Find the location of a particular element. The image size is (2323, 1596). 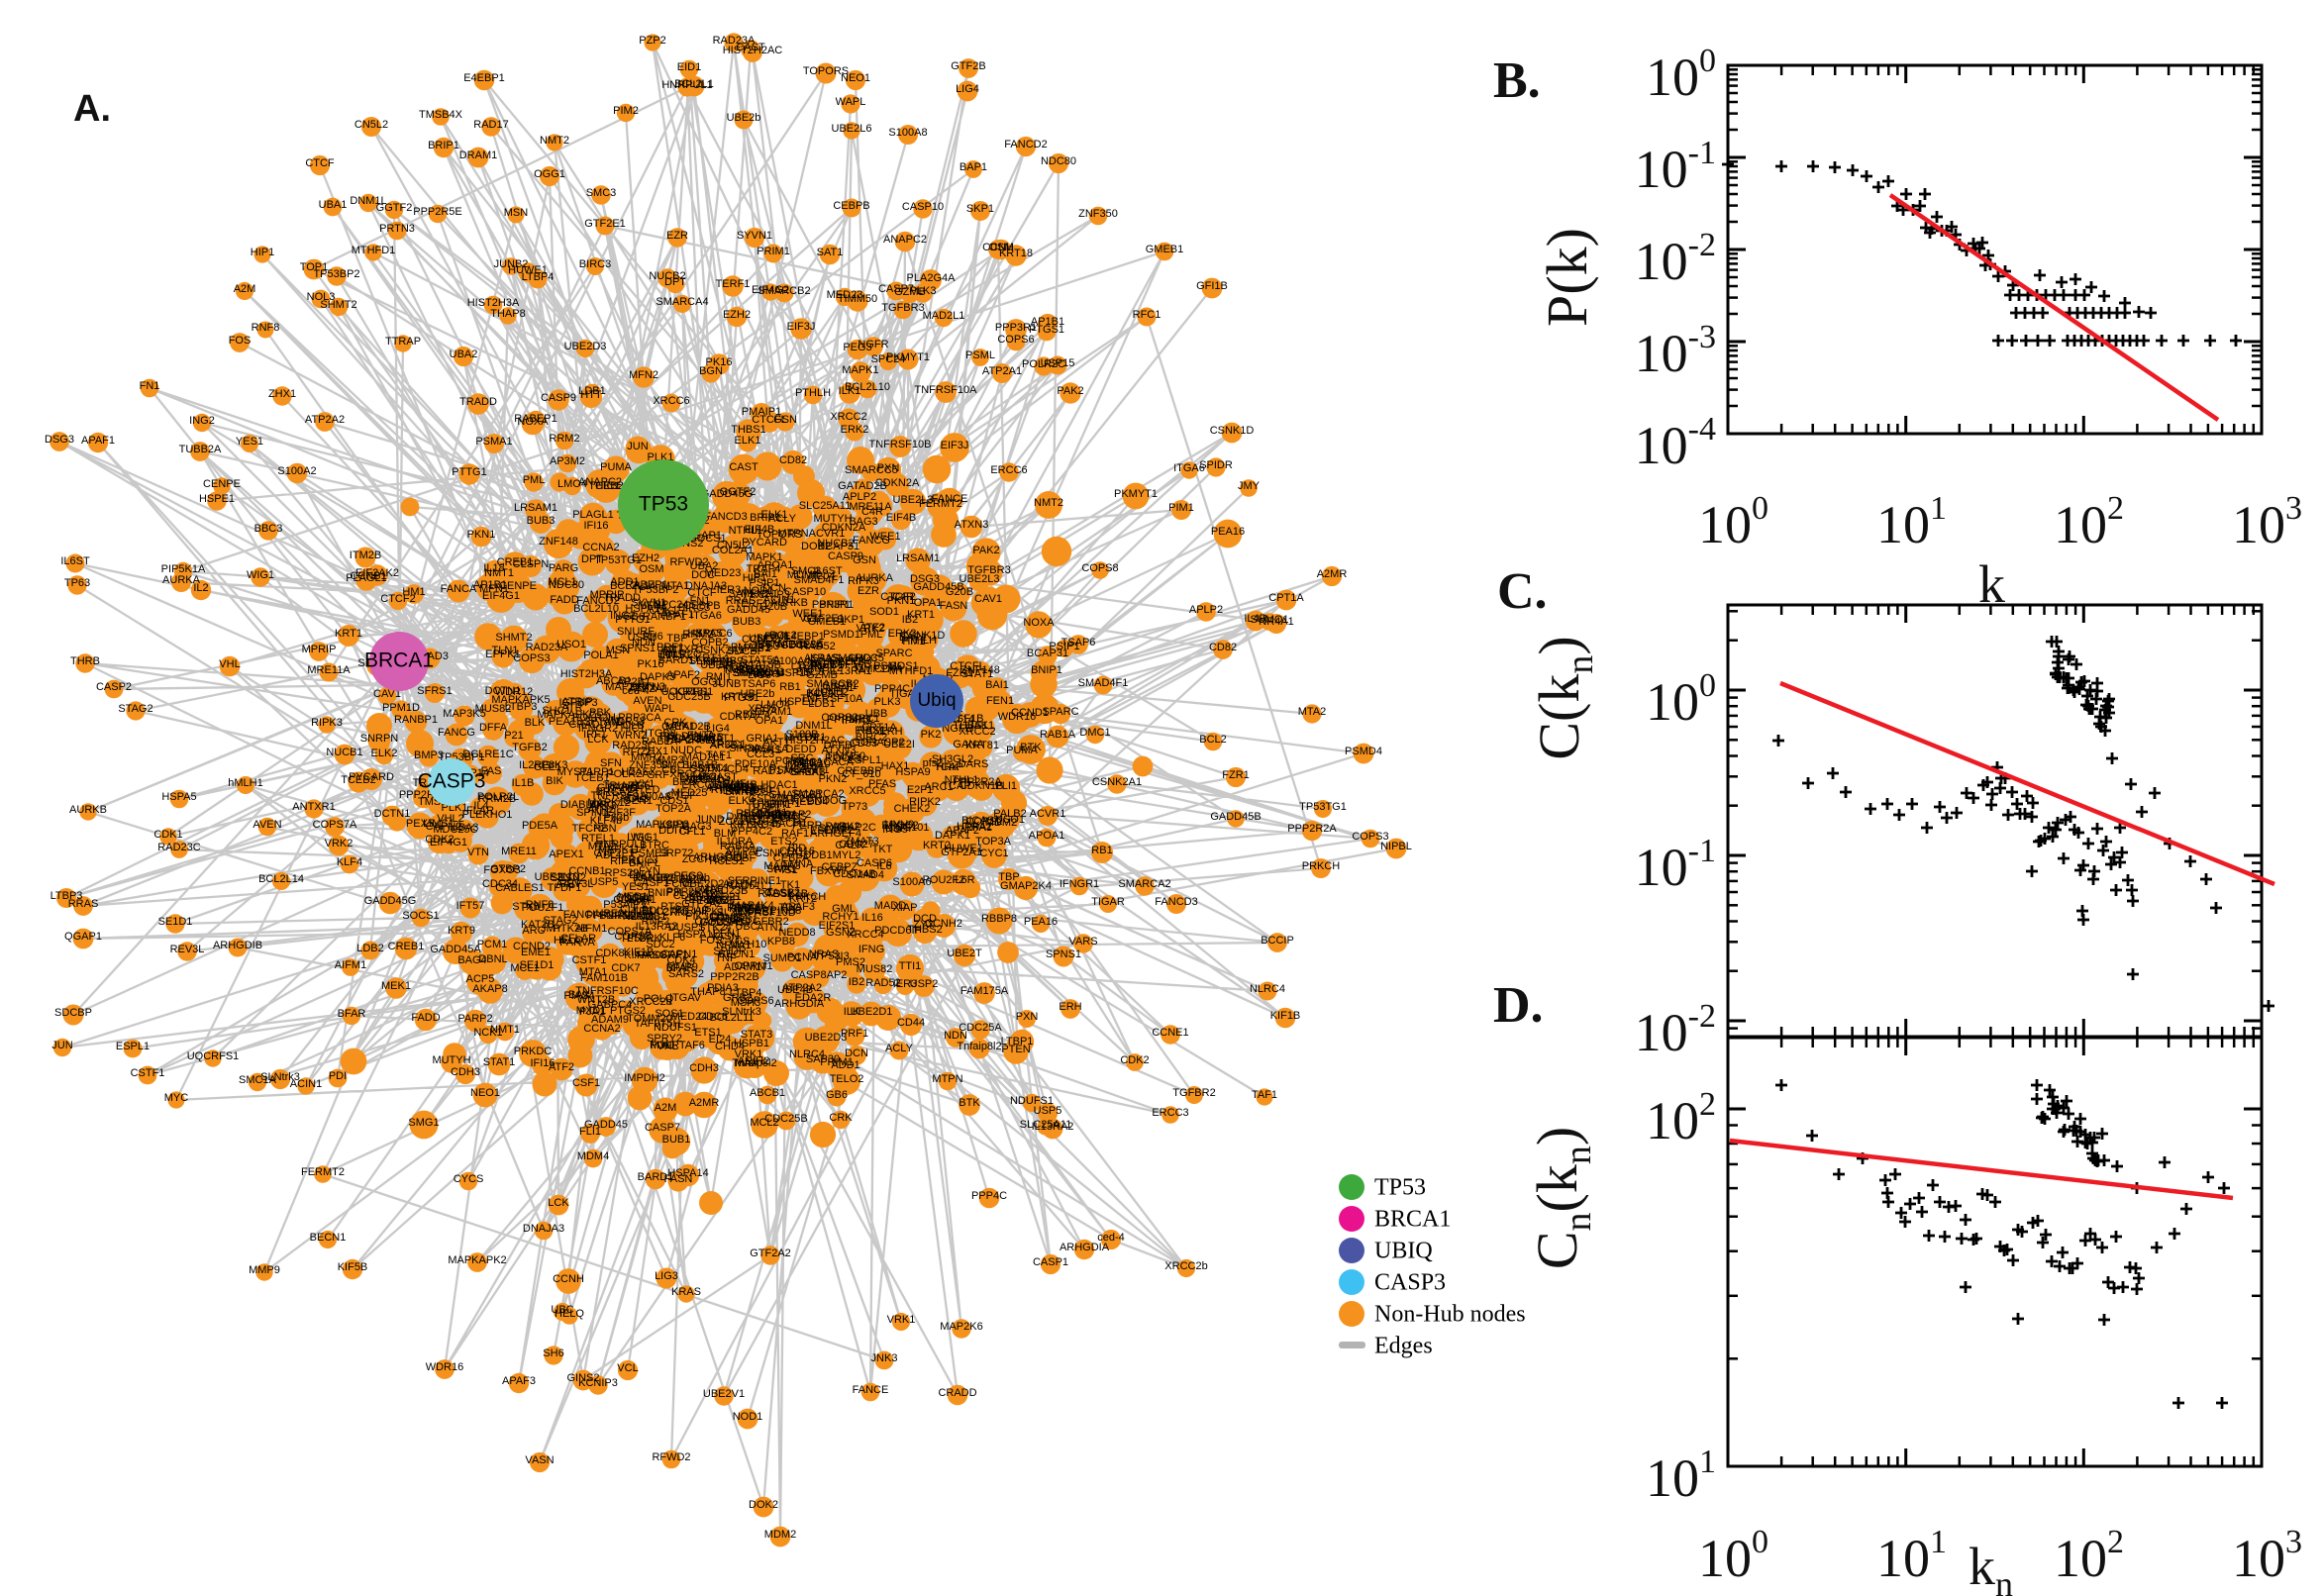

svg-text: PAK2 is located at coordinates (985, 550).